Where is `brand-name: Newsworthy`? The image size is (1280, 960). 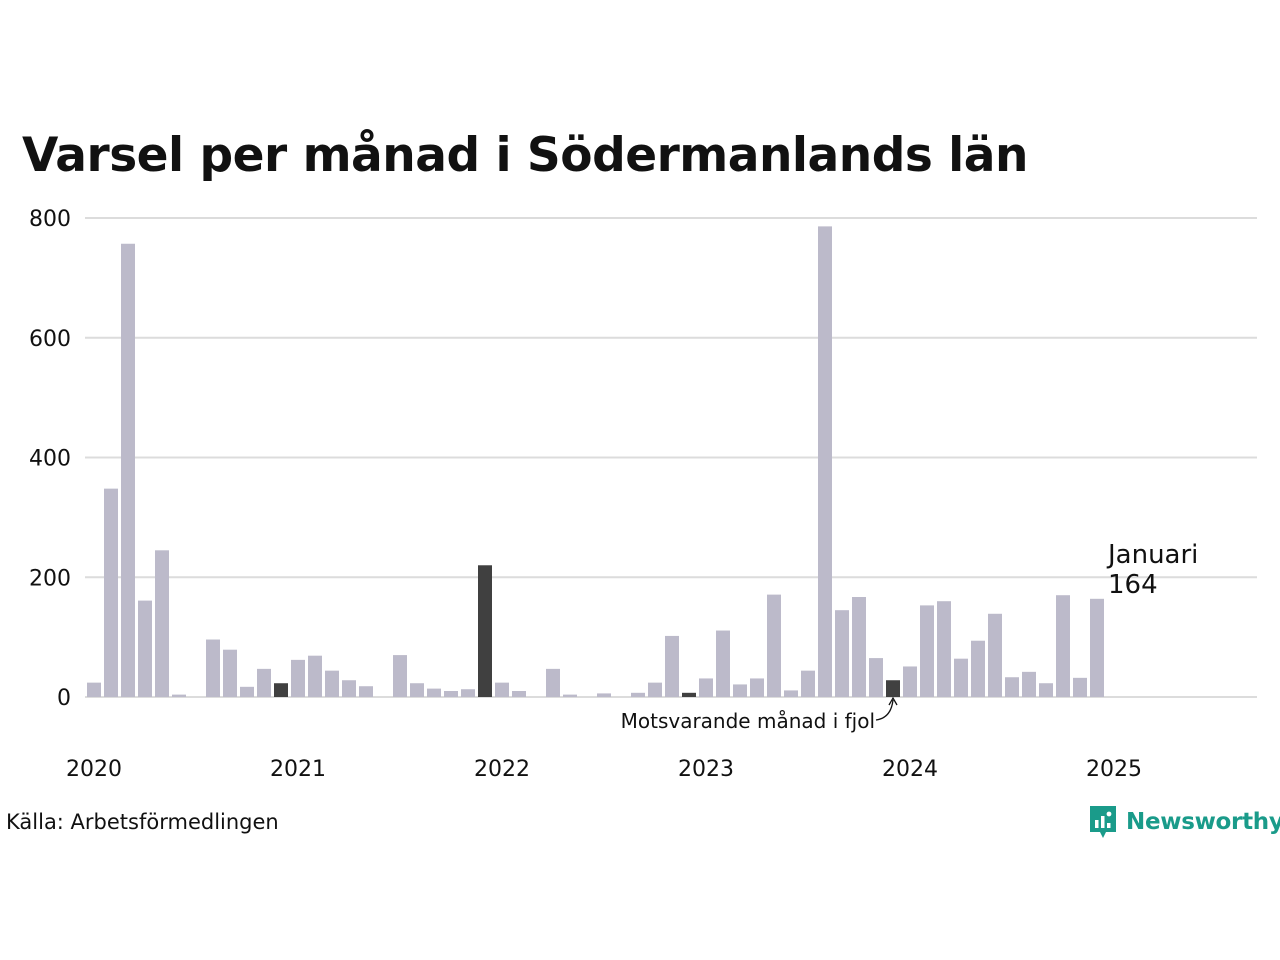
brand-name: Newsworthy is located at coordinates (1203, 822).